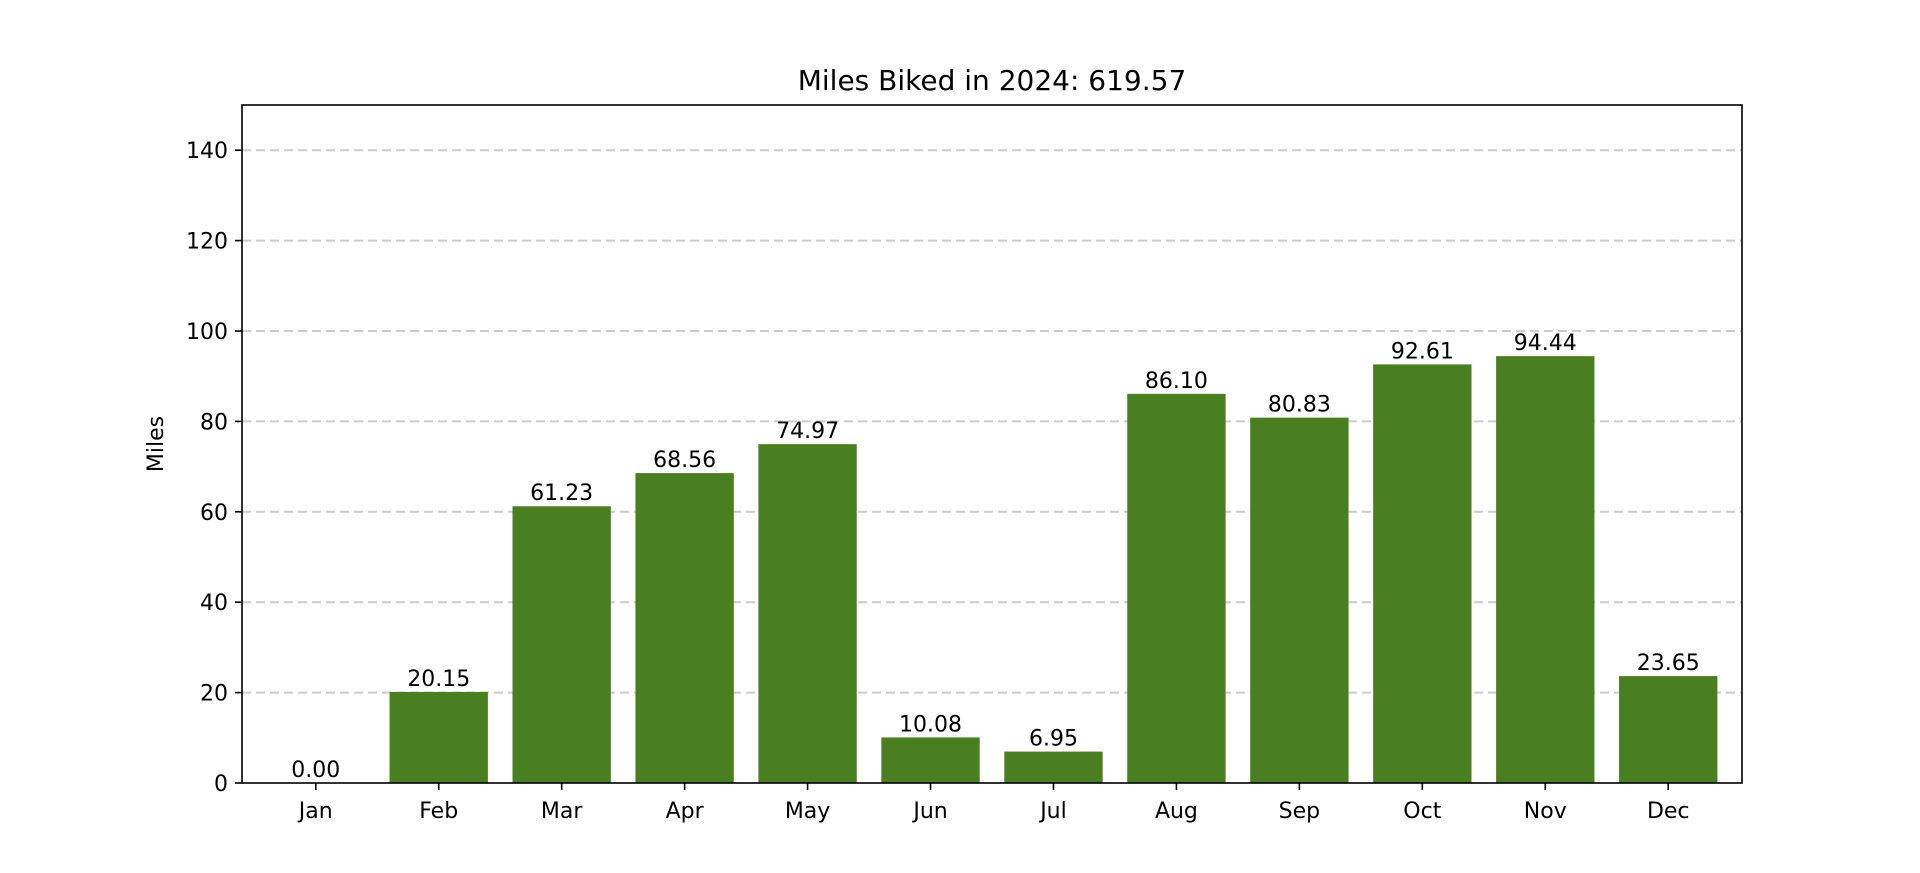 Image resolution: width=1920 pixels, height=873 pixels. What do you see at coordinates (207, 332) in the screenshot?
I see `y-tick-label: 100` at bounding box center [207, 332].